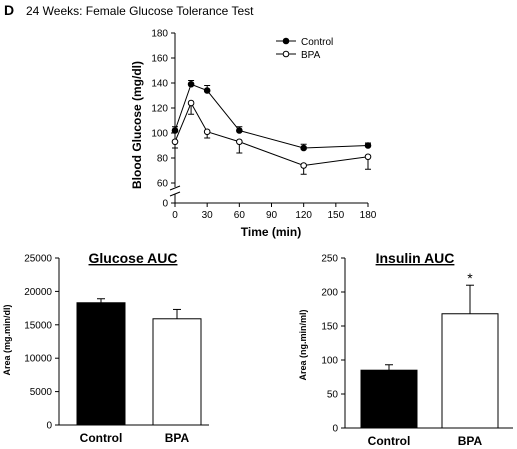 Image resolution: width=517 pixels, height=449 pixels. I want to click on glucose-auc-title: Glucose AUC, so click(133, 258).